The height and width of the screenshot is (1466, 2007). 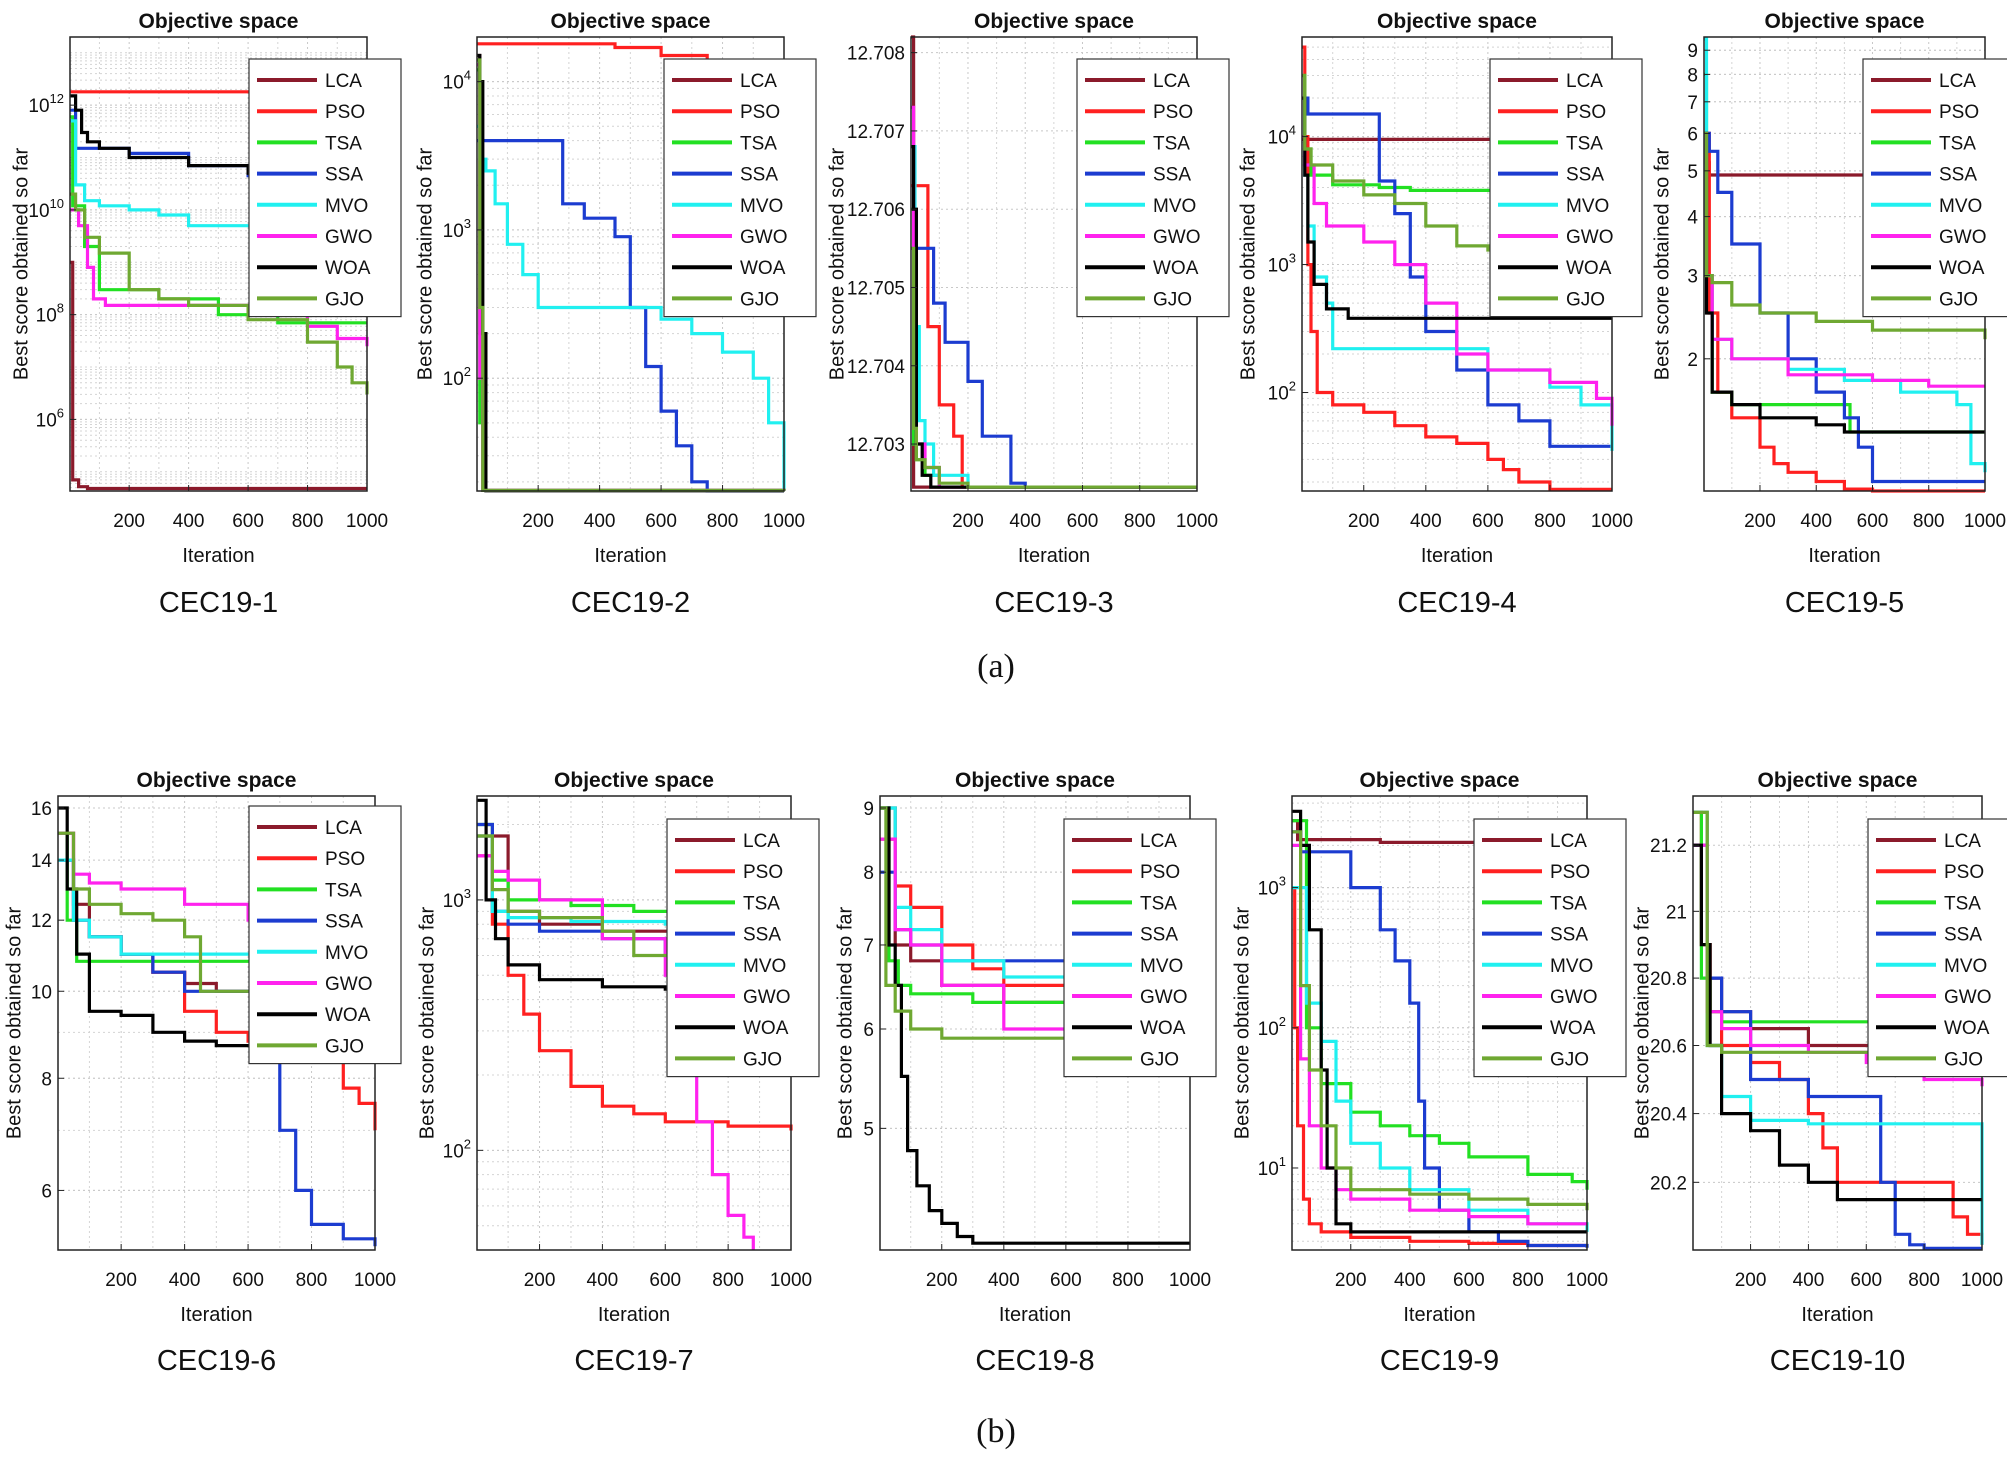 What do you see at coordinates (1668, 979) in the screenshot?
I see `y-tick-label: 20.8` at bounding box center [1668, 979].